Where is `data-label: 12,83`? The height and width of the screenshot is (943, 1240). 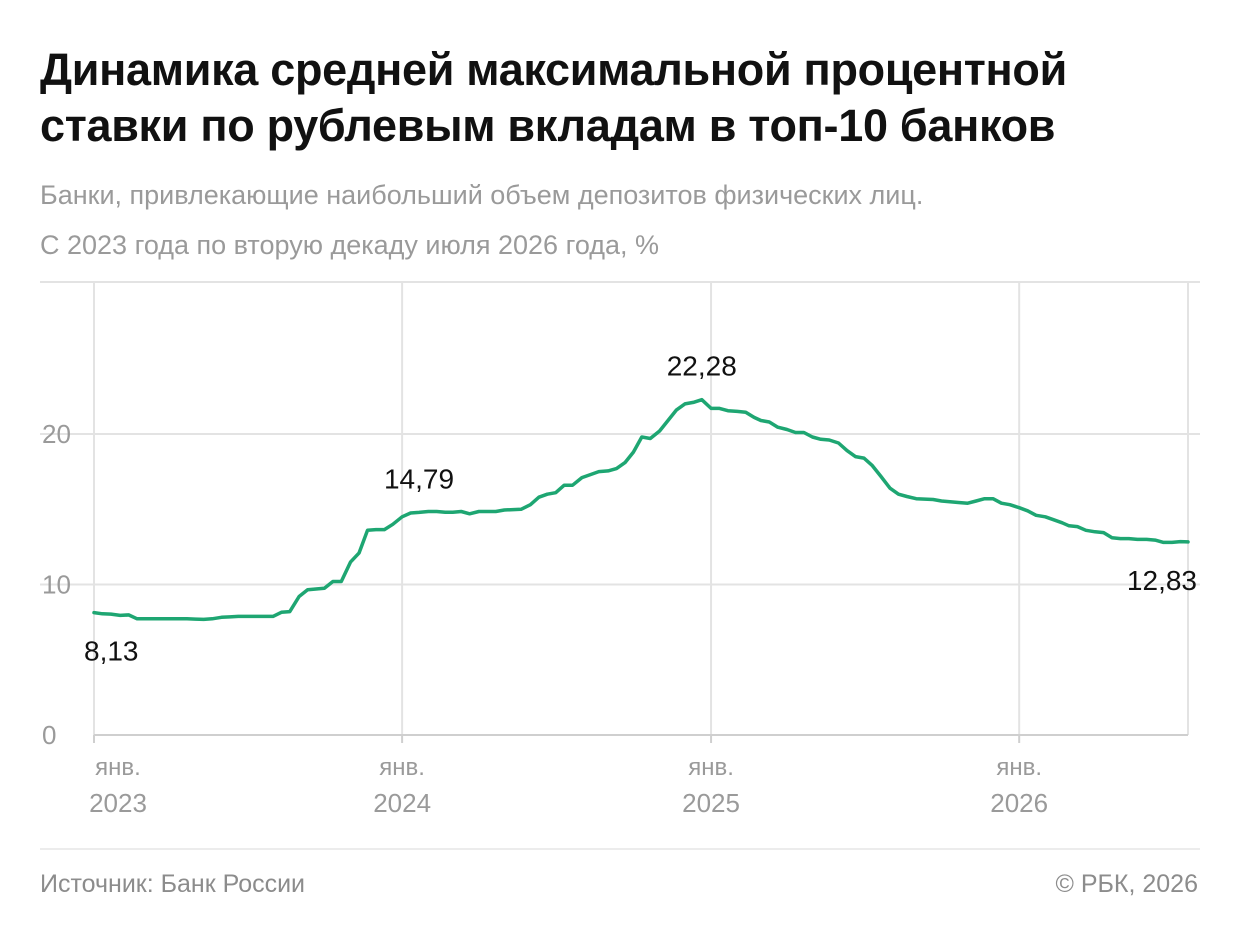 data-label: 12,83 is located at coordinates (1162, 580).